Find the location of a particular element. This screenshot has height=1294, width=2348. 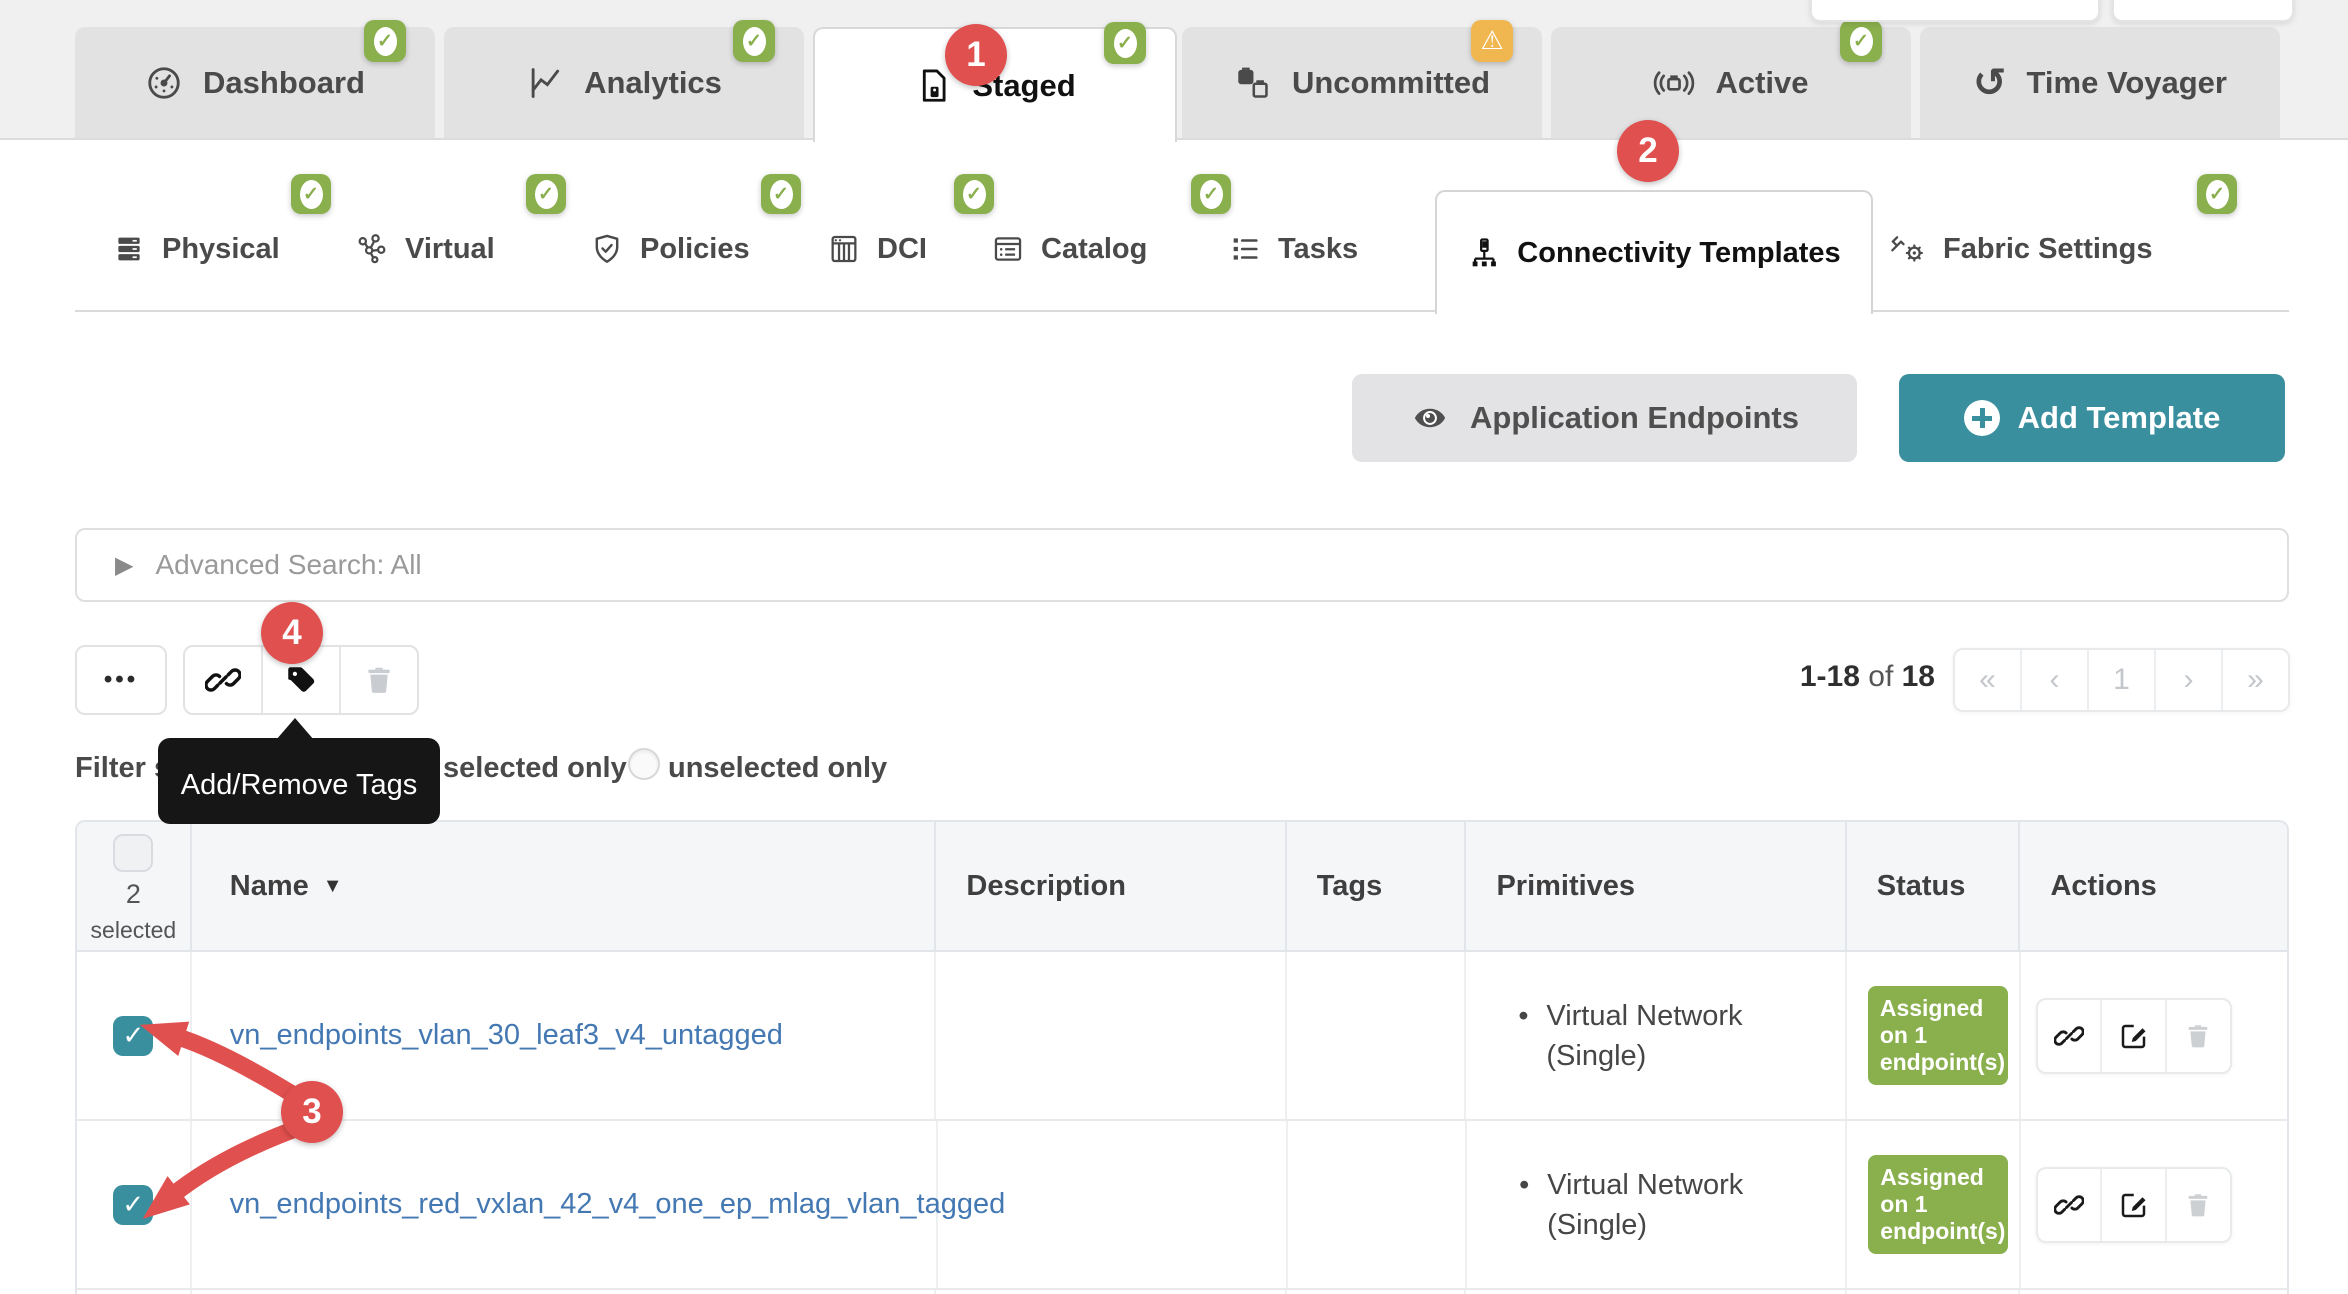

application-endpoints-button: Application Endpoints is located at coordinates (1604, 418).